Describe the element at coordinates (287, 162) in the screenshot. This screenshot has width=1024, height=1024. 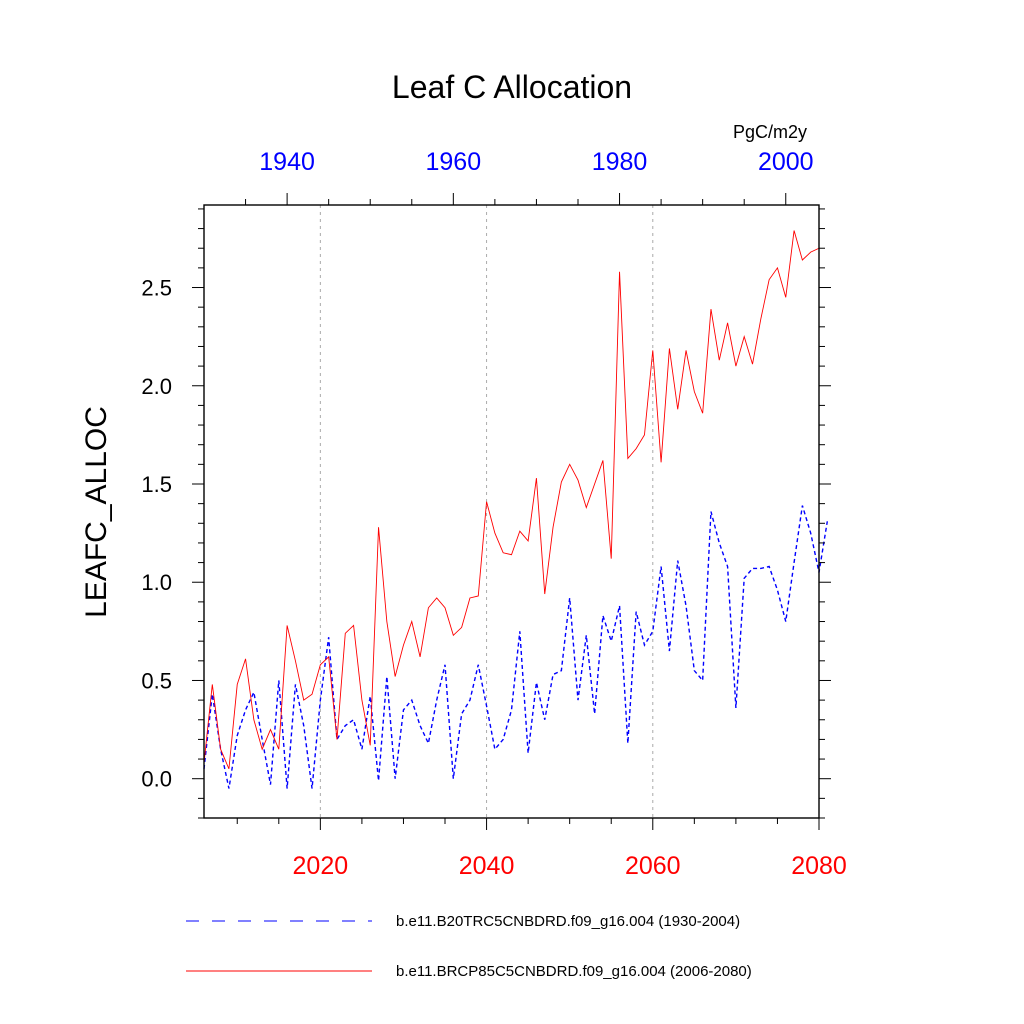
I see `x-top-tick-label: 1940` at that location.